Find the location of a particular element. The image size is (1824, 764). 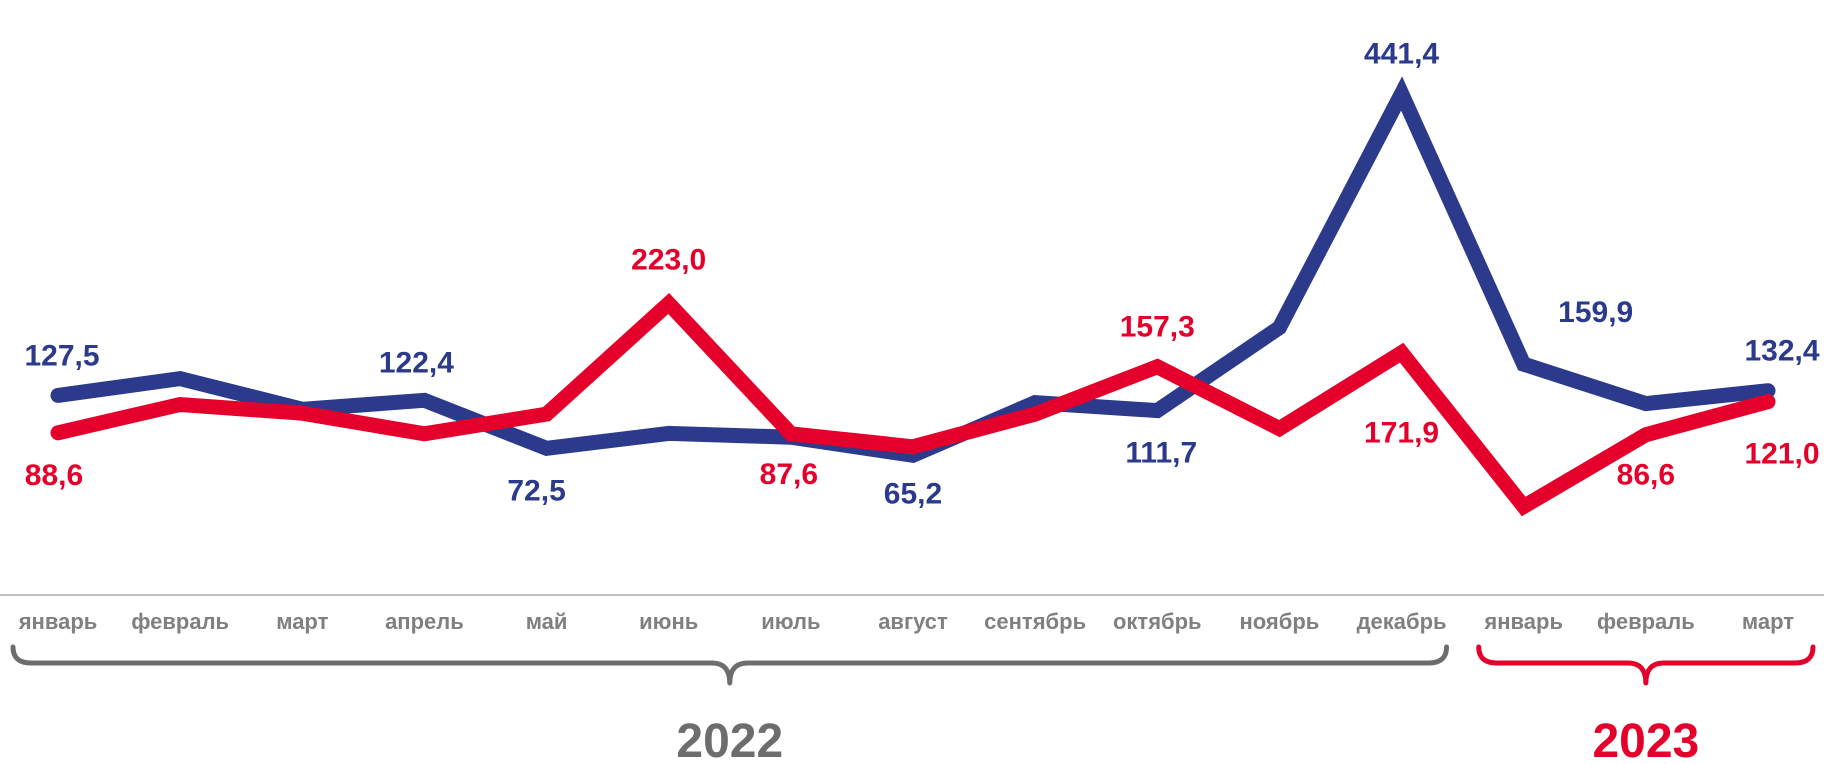

data-label: 122,4 is located at coordinates (416, 362).